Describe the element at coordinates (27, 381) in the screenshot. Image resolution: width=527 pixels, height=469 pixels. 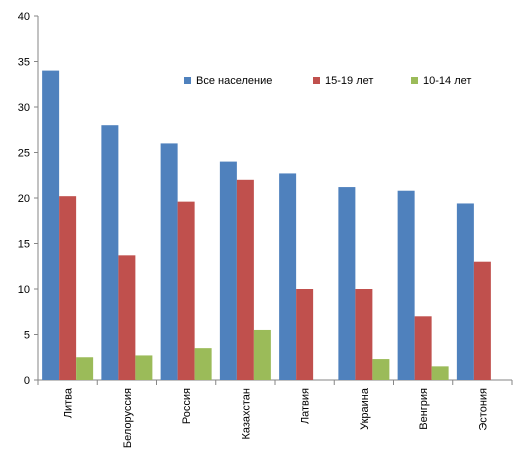
I see `y-tick-label: 0` at that location.